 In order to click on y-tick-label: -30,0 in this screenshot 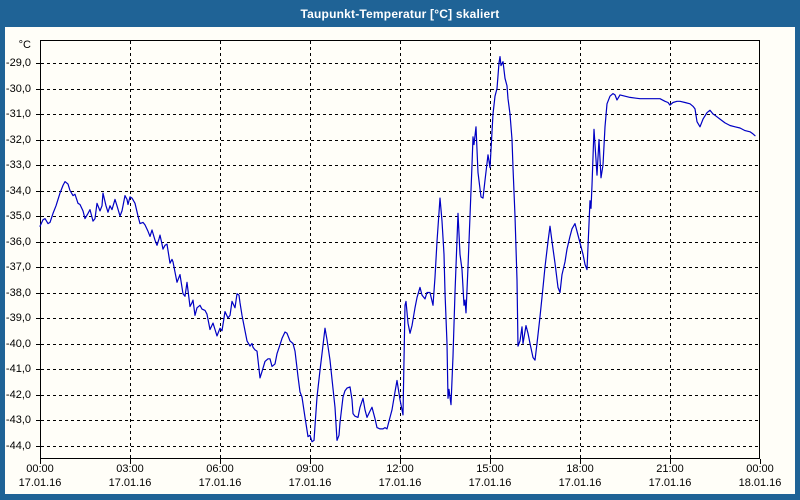, I will do `click(18, 89)`.